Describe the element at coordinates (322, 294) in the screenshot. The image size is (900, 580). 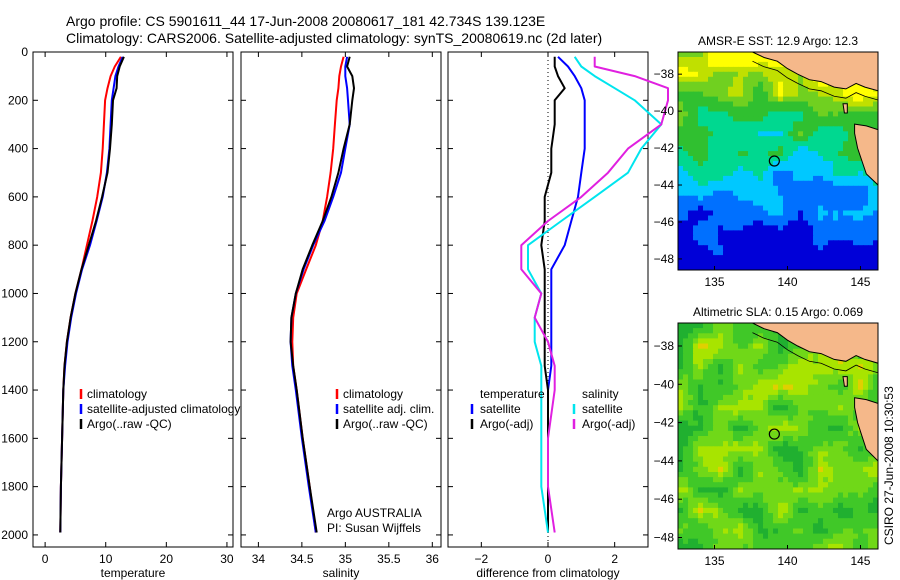
I see `series-line-black` at that location.